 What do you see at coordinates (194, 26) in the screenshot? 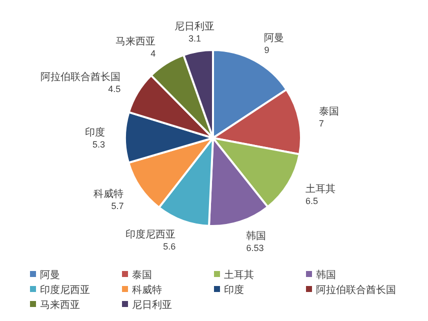
I see `slice-label: 尼日利亚` at bounding box center [194, 26].